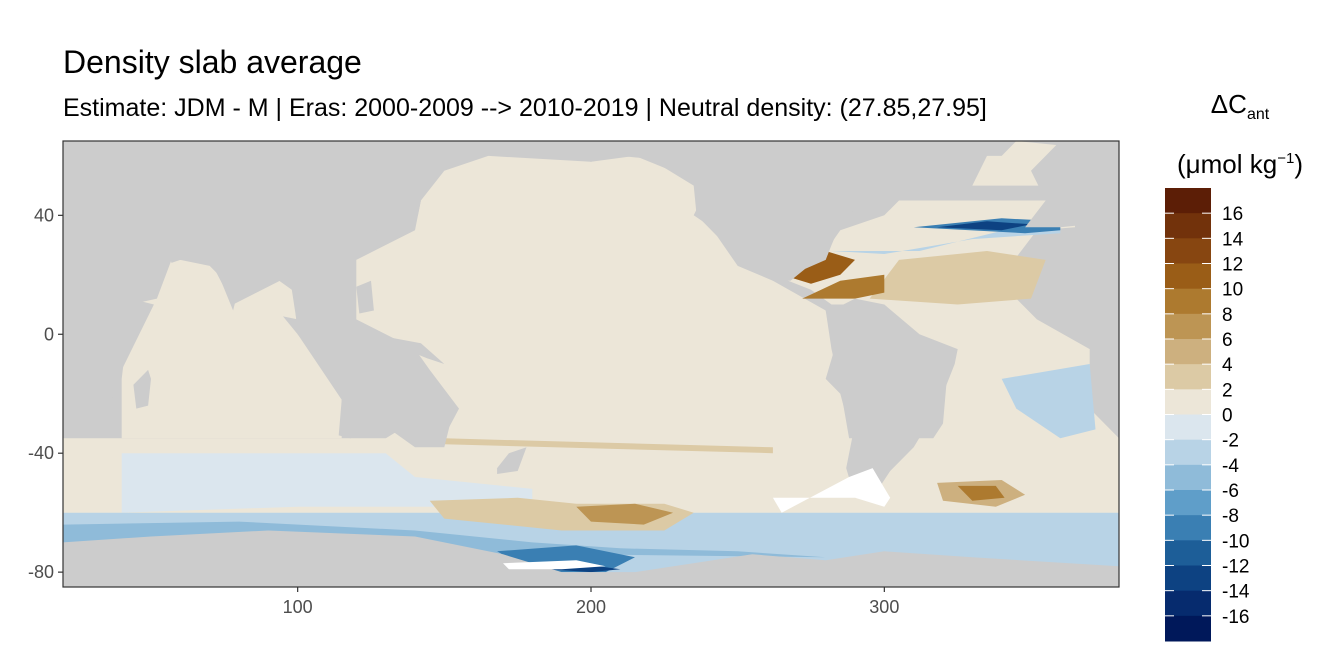 The image size is (1344, 672). Describe the element at coordinates (298, 607) in the screenshot. I see `x-tick-label: 100` at that location.